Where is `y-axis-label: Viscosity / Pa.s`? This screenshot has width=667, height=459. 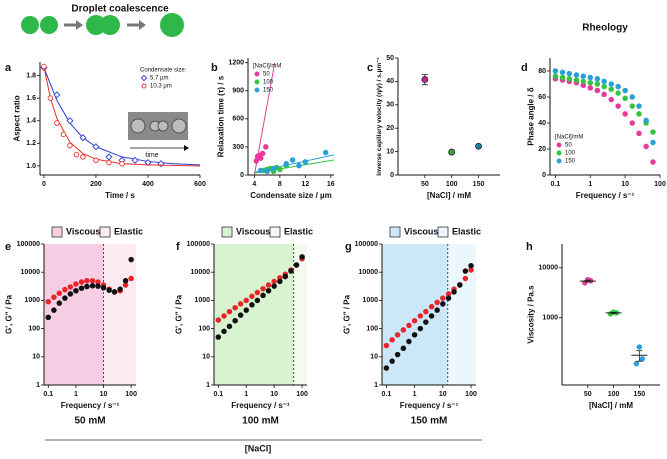 y-axis-label: Viscosity / Pa.s is located at coordinates (531, 314).